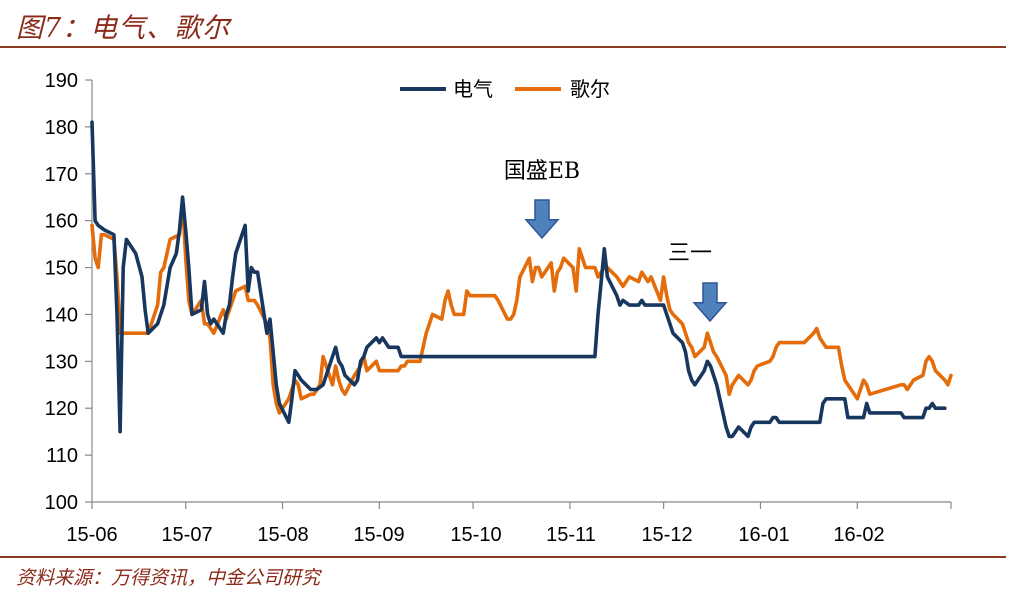  What do you see at coordinates (690, 253) in the screenshot?
I see `annotation-label: 三一` at bounding box center [690, 253].